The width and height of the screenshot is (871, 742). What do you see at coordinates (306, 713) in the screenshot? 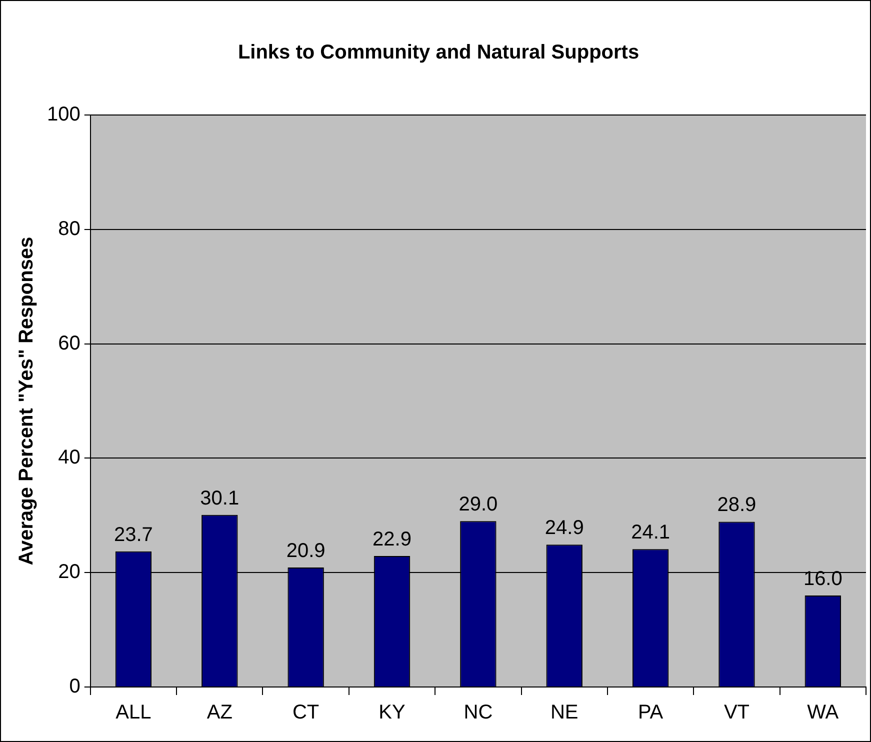
I see `x-tick-label: CT` at bounding box center [306, 713].